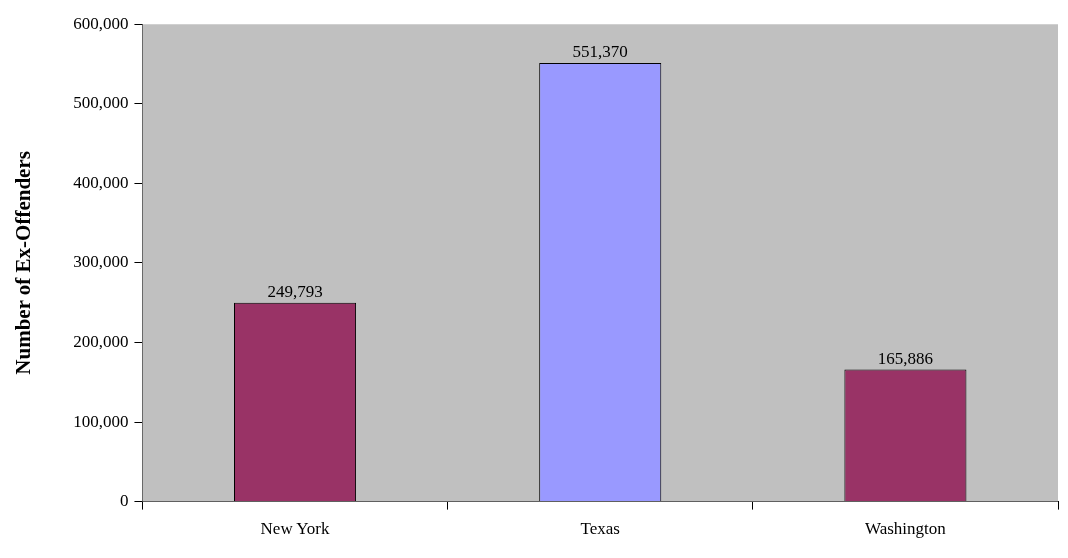 This screenshot has height=558, width=1068. What do you see at coordinates (124, 501) in the screenshot?
I see `y-tick-label: 0` at bounding box center [124, 501].